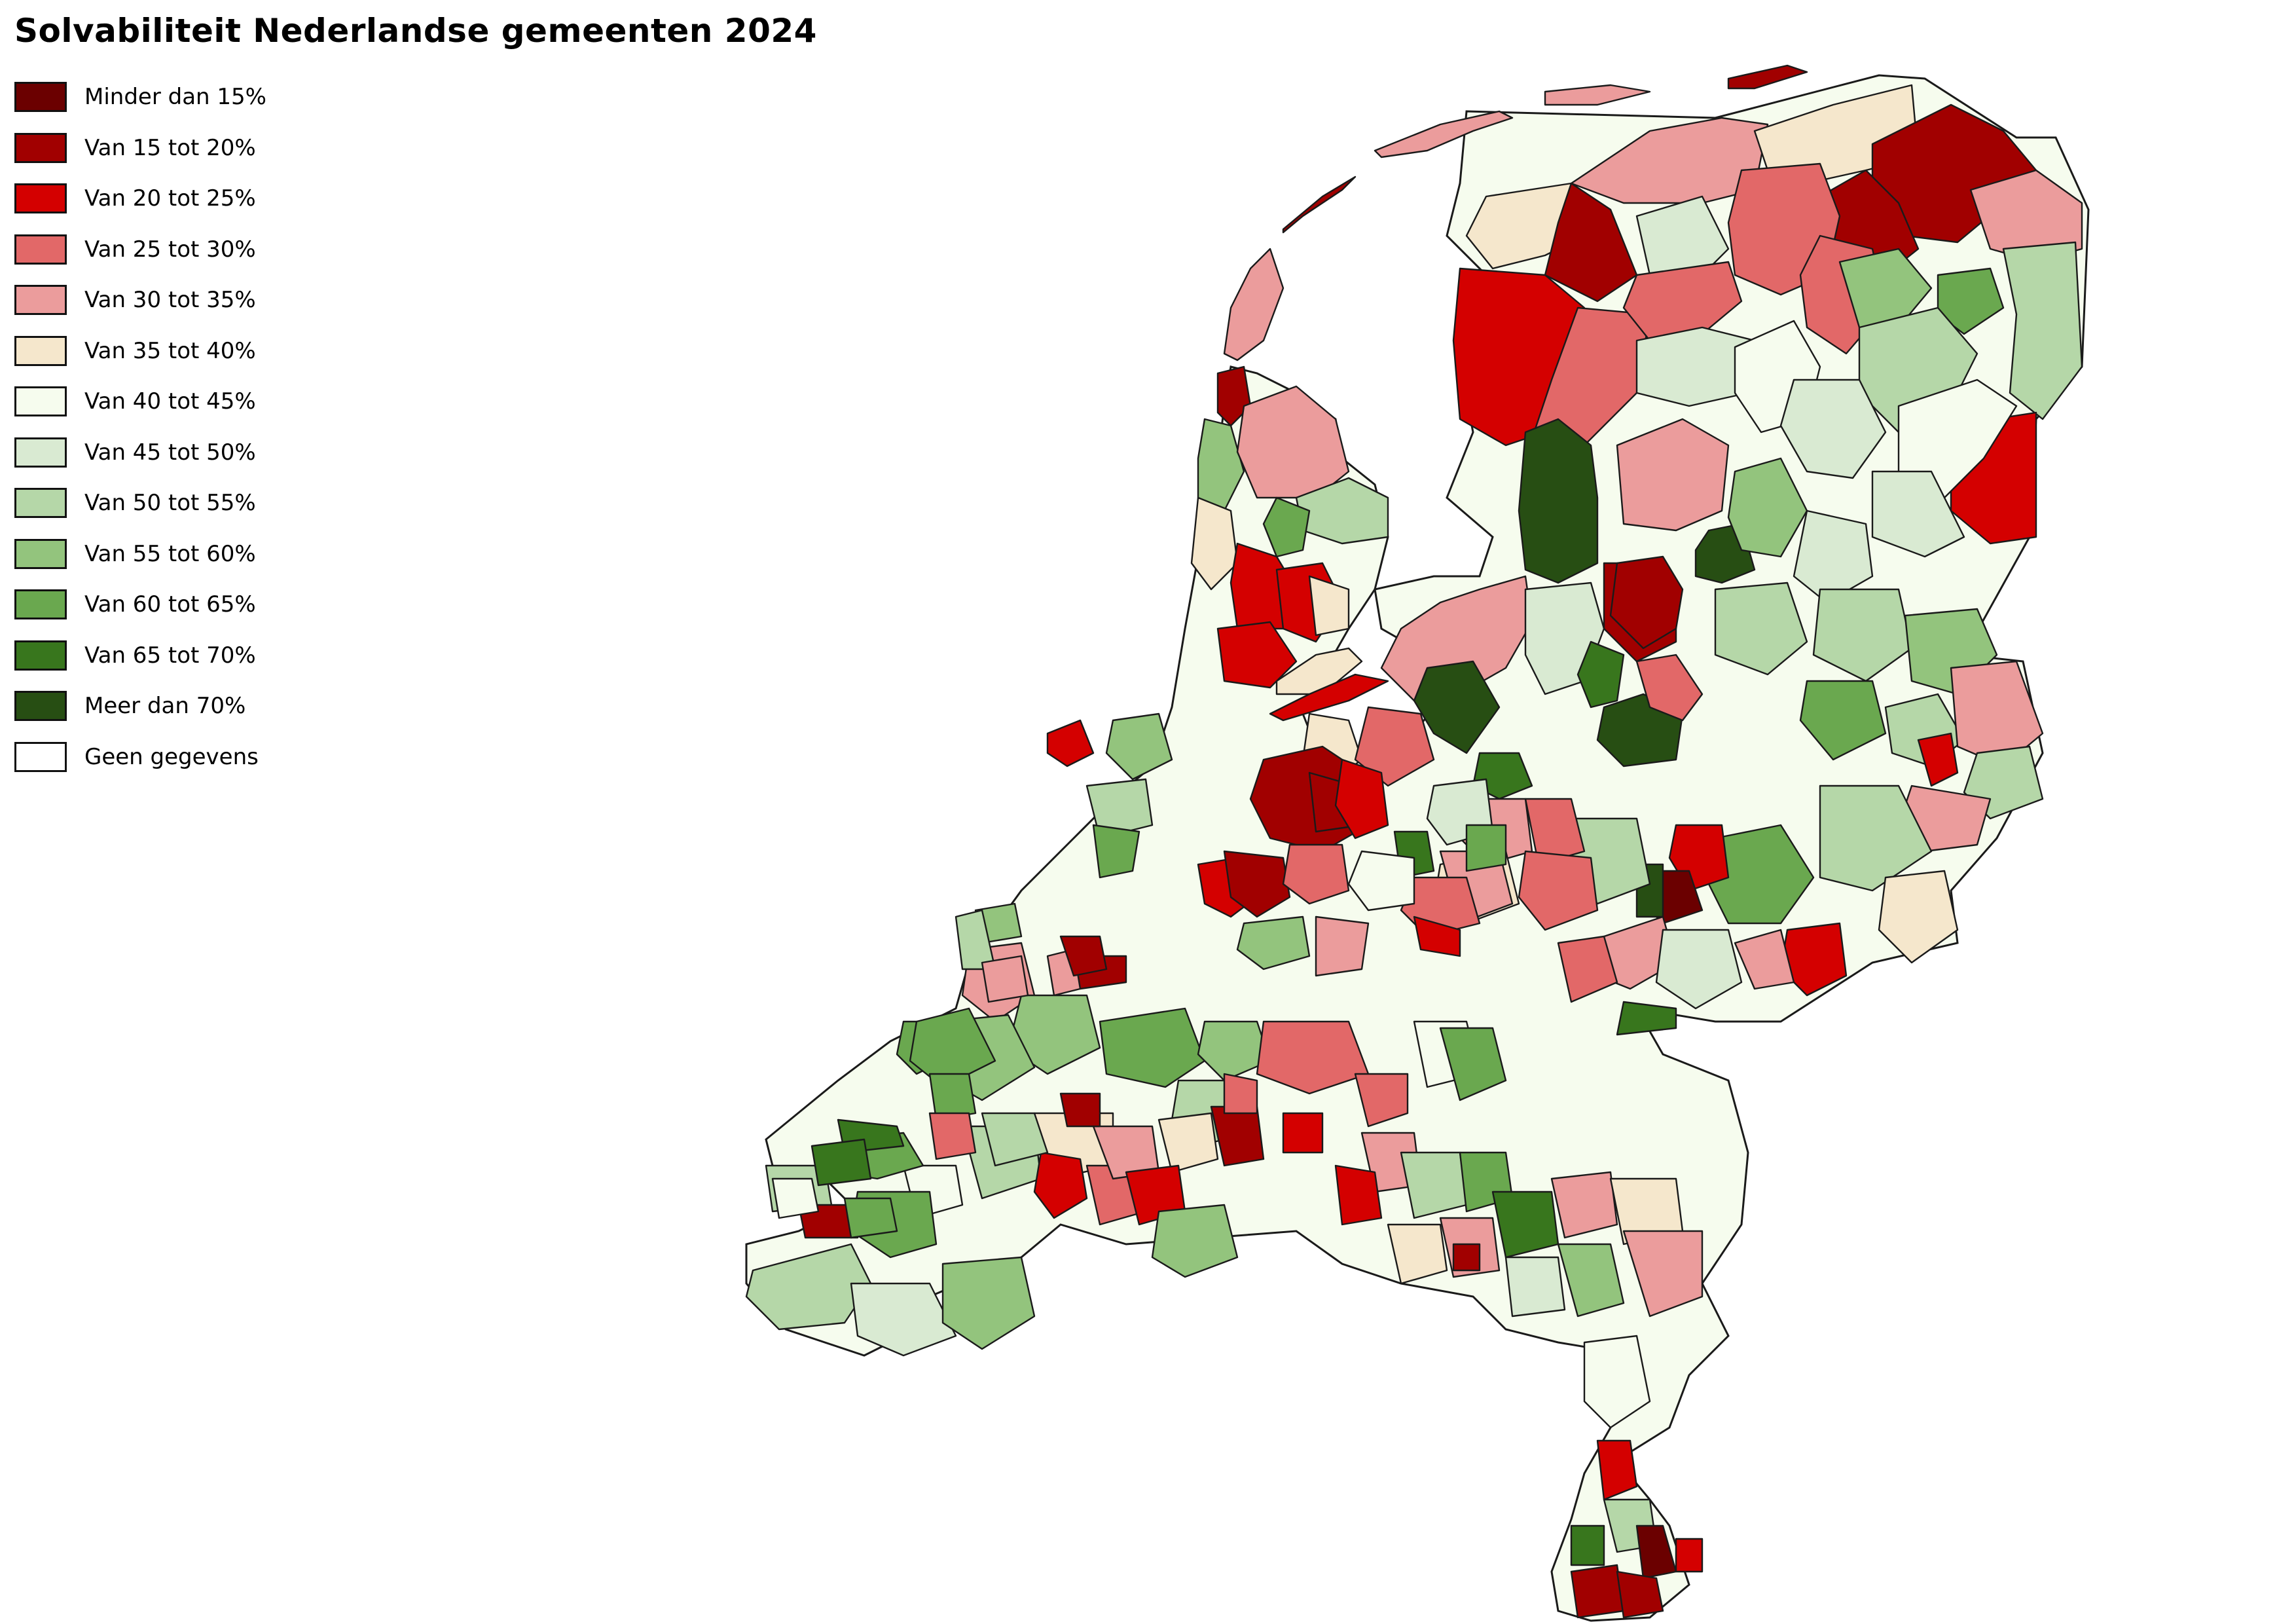 The image size is (2296, 1624). Describe the element at coordinates (170, 249) in the screenshot. I see `legend-label: Van 25 tot 30%` at that location.